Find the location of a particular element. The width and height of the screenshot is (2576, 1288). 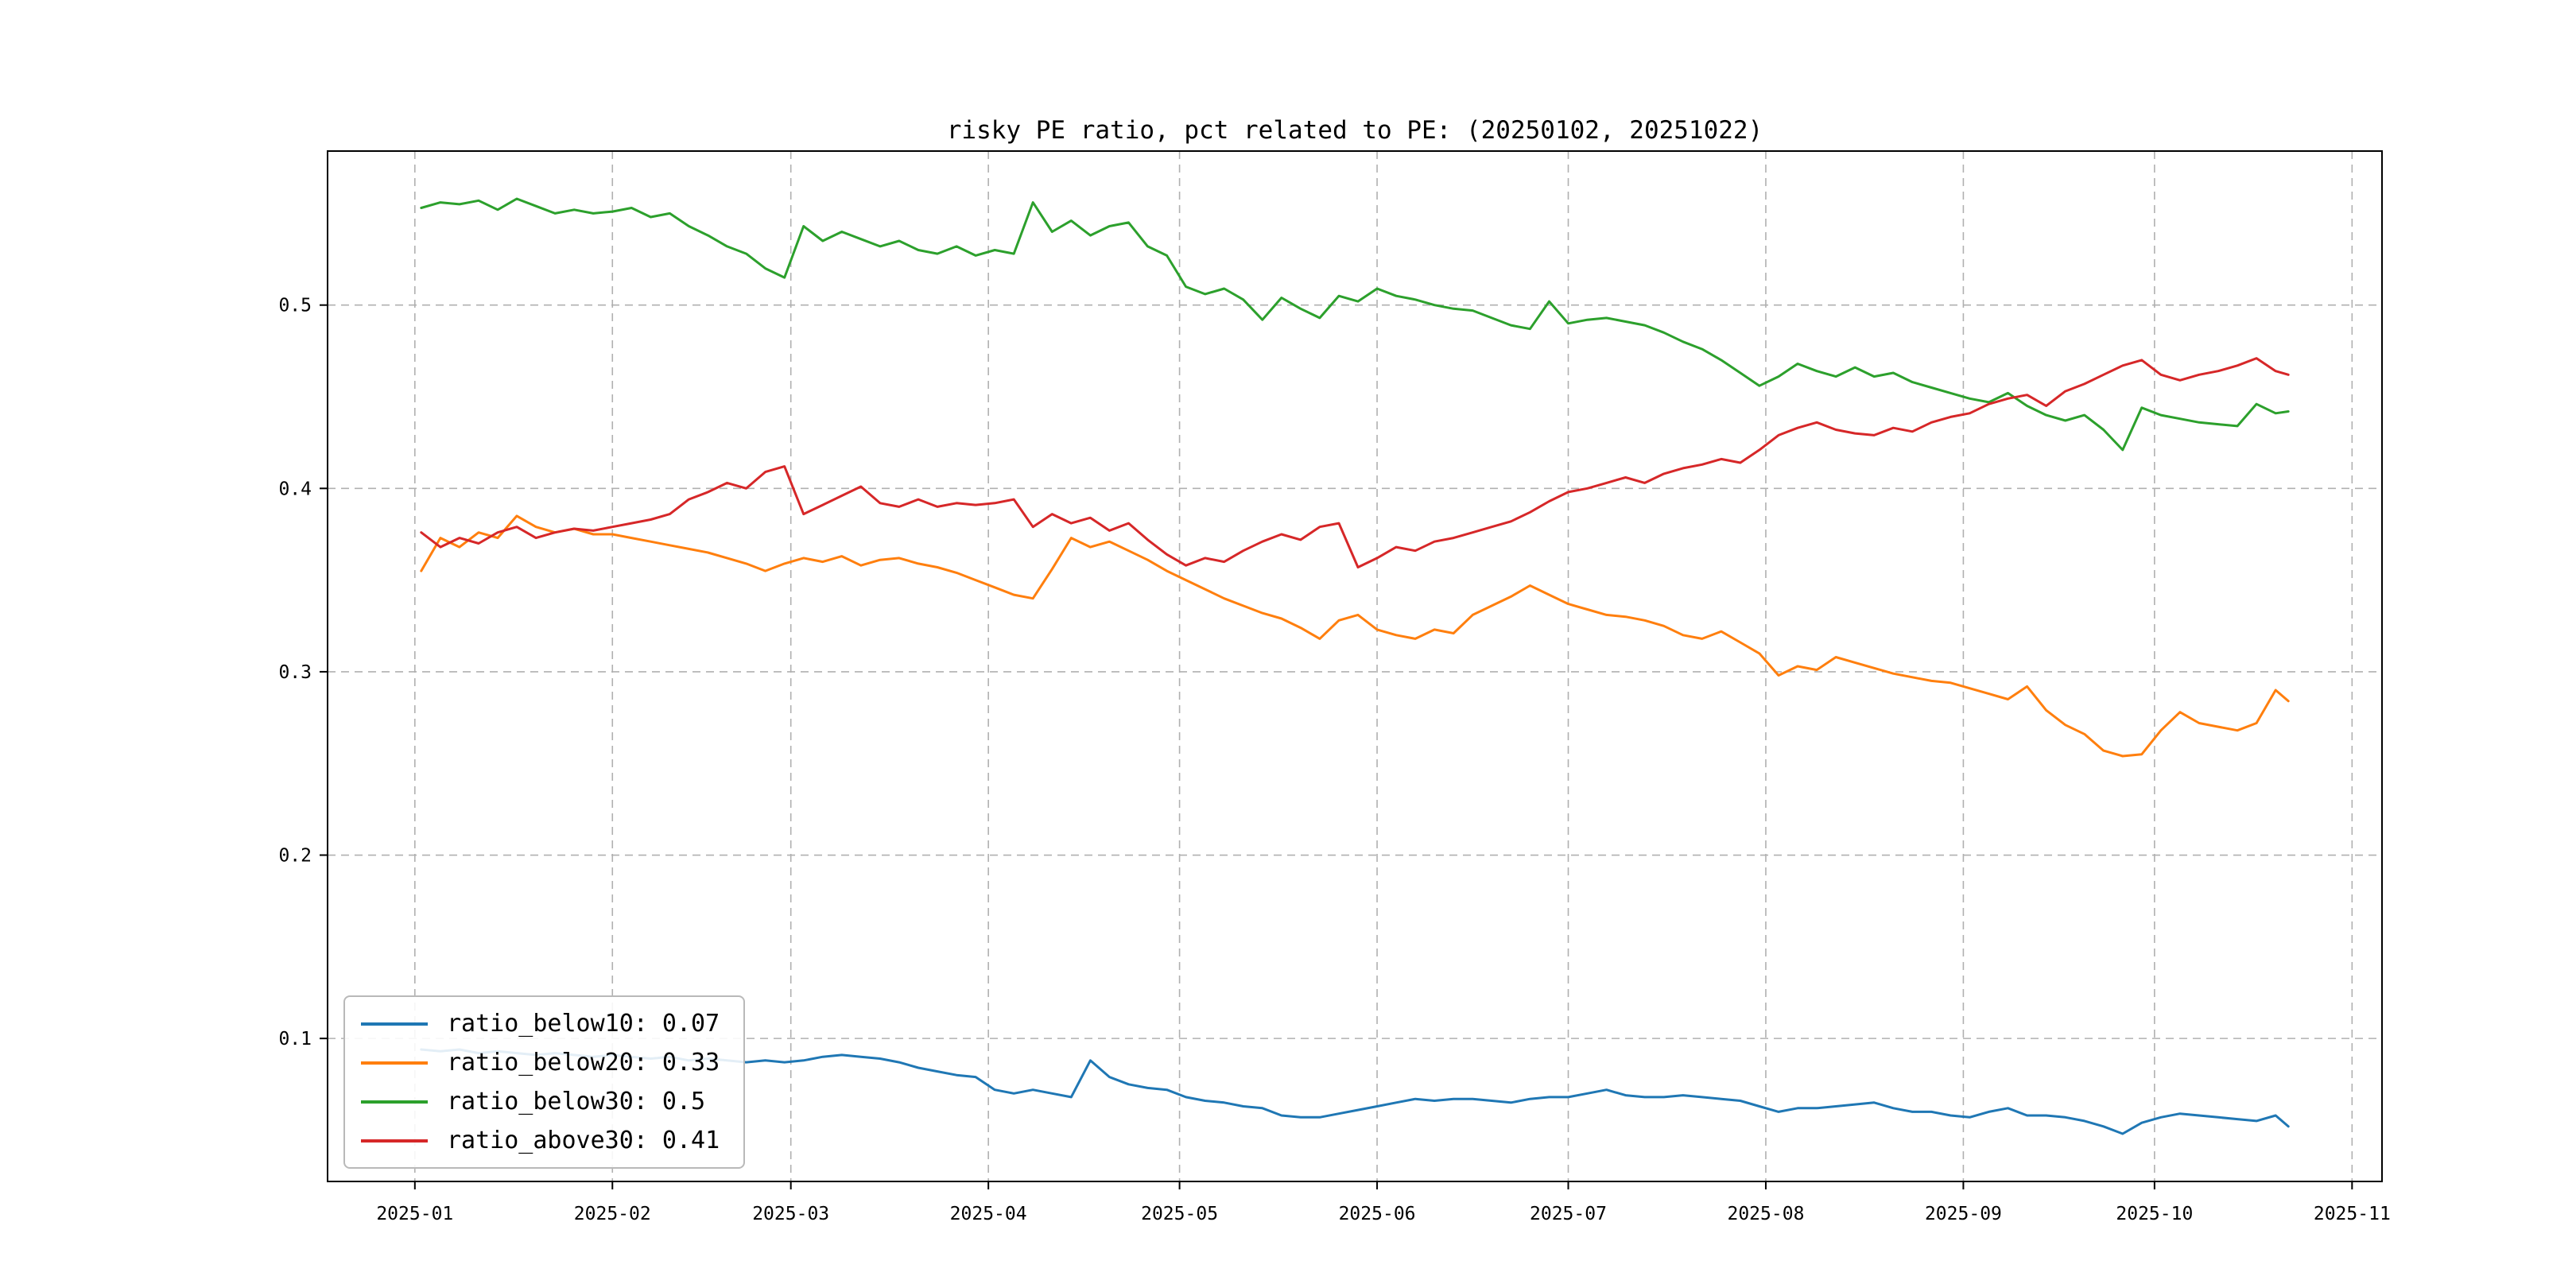

legend-line-swatch-ratio_below10 is located at coordinates (394, 1024).